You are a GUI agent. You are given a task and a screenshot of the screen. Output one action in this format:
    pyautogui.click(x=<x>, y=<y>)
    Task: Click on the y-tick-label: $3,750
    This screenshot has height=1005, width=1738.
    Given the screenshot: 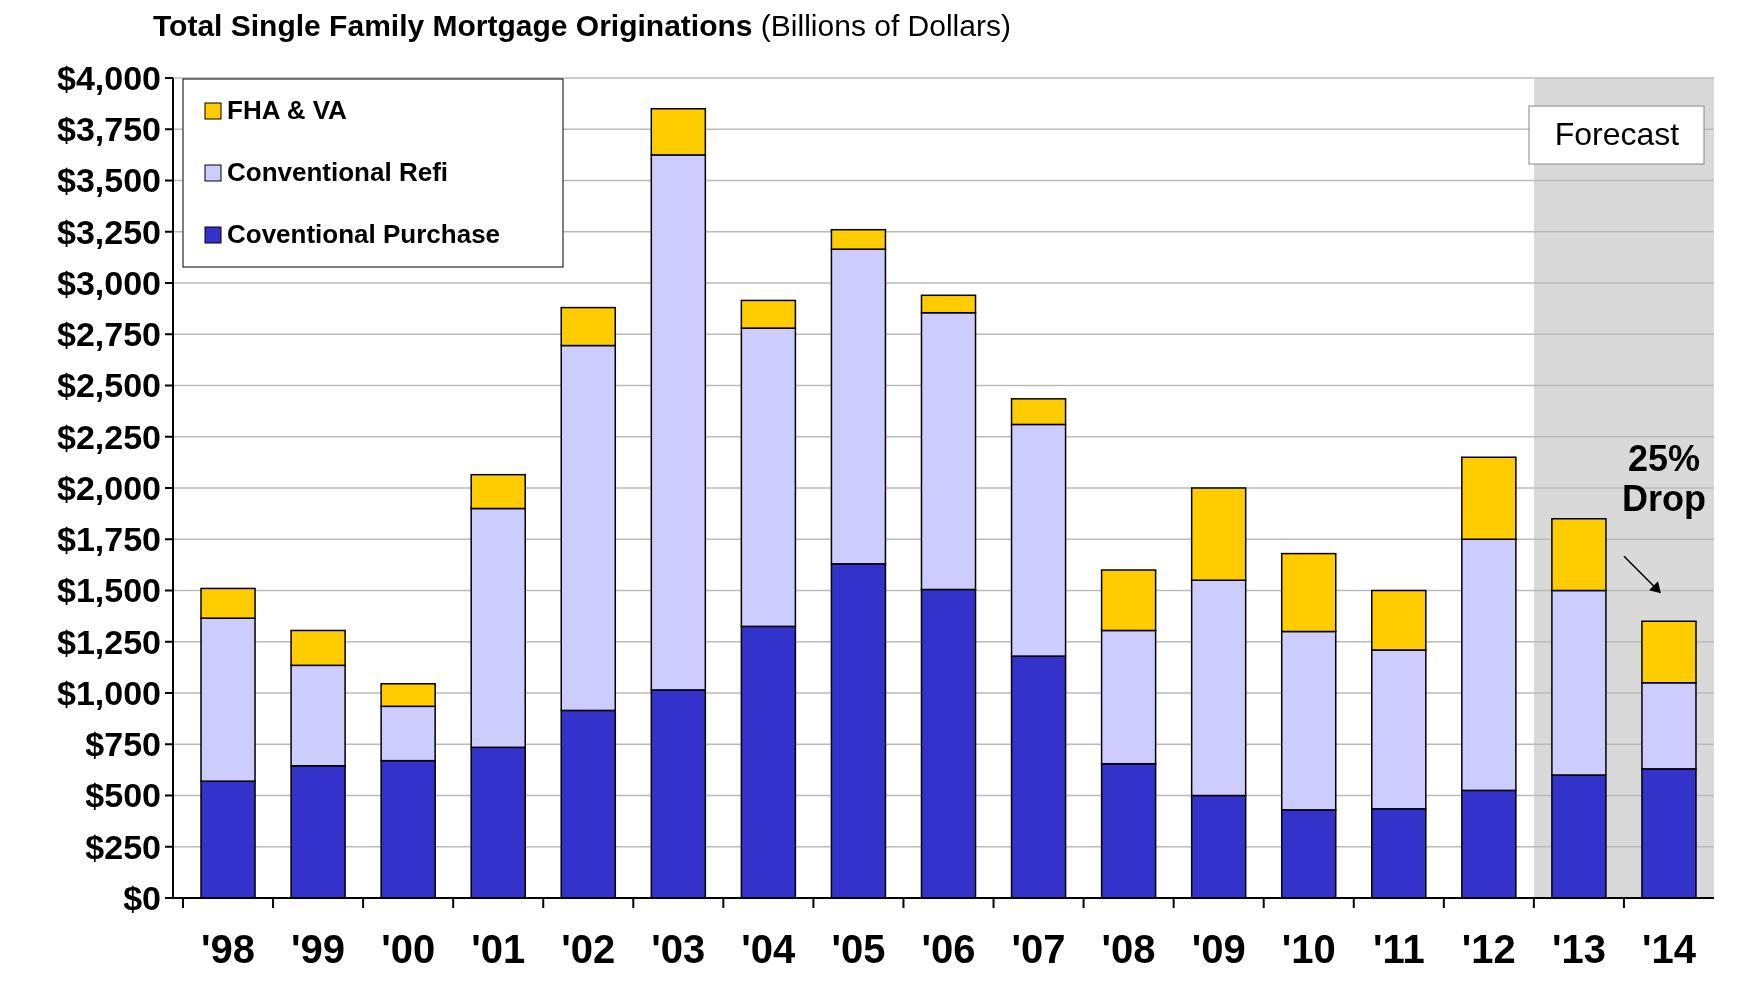 What is the action you would take?
    pyautogui.click(x=109, y=129)
    